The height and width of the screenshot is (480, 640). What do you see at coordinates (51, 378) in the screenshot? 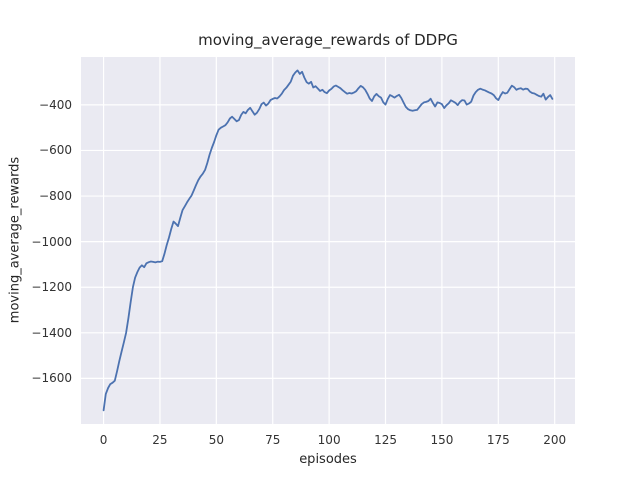
I see `y-tick-label: −1600` at bounding box center [51, 378].